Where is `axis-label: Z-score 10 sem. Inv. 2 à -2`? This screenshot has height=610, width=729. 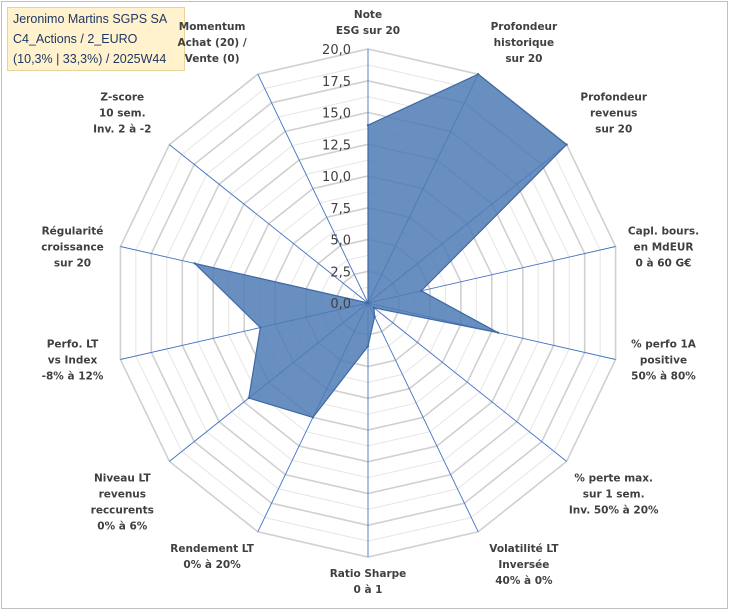 axis-label: Z-score 10 sem. Inv. 2 à -2 is located at coordinates (122, 114).